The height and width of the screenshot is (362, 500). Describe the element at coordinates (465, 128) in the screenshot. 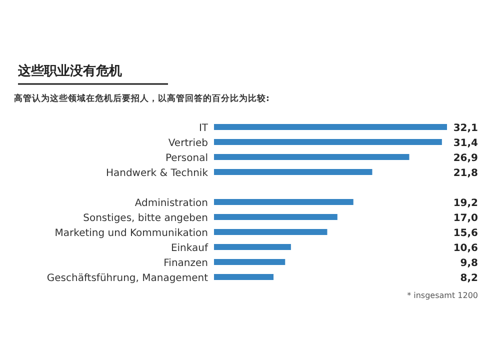

I see `data-label: 32,1` at that location.